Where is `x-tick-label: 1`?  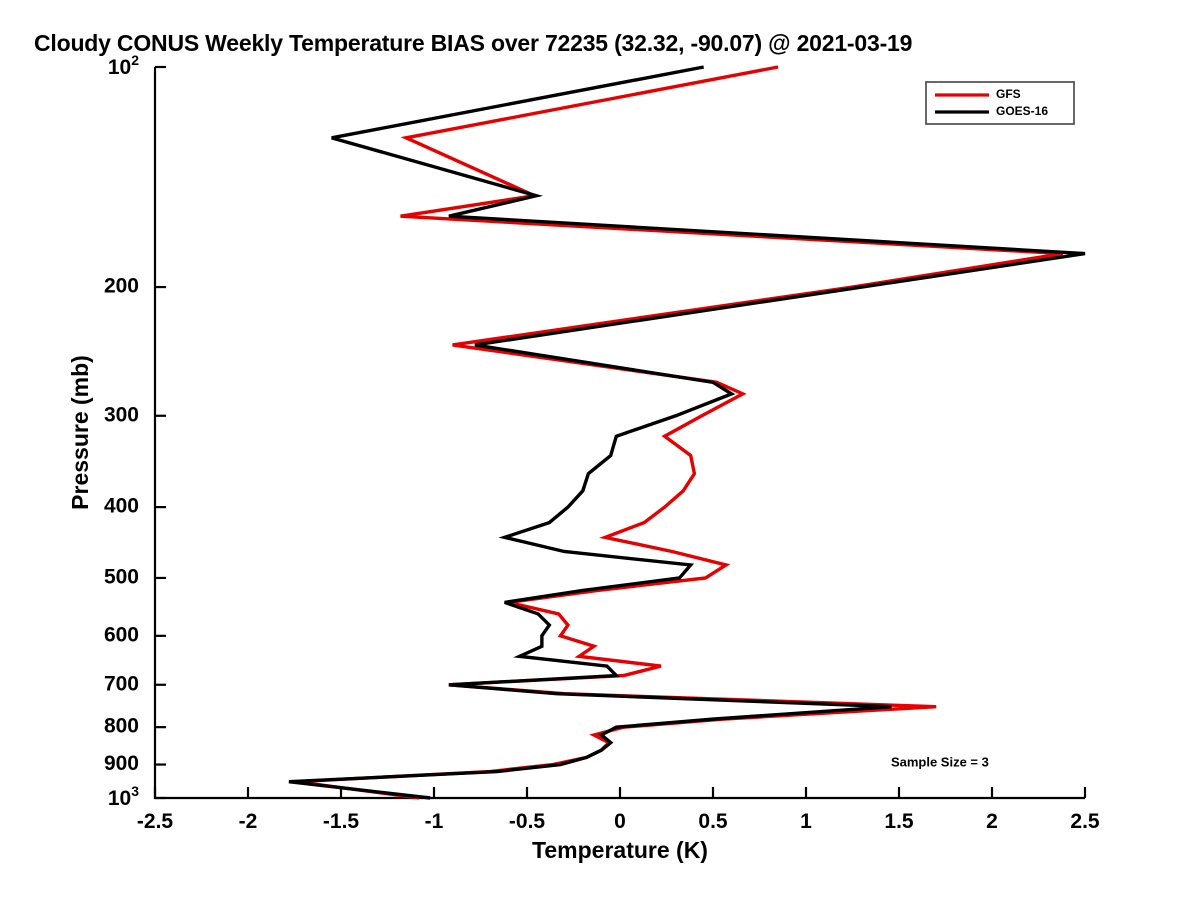 x-tick-label: 1 is located at coordinates (806, 821).